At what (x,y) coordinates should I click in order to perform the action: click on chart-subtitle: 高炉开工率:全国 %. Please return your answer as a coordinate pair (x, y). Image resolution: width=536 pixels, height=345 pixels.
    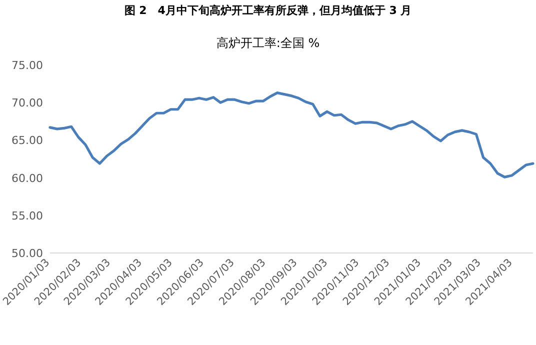
    Looking at the image, I should click on (268, 43).